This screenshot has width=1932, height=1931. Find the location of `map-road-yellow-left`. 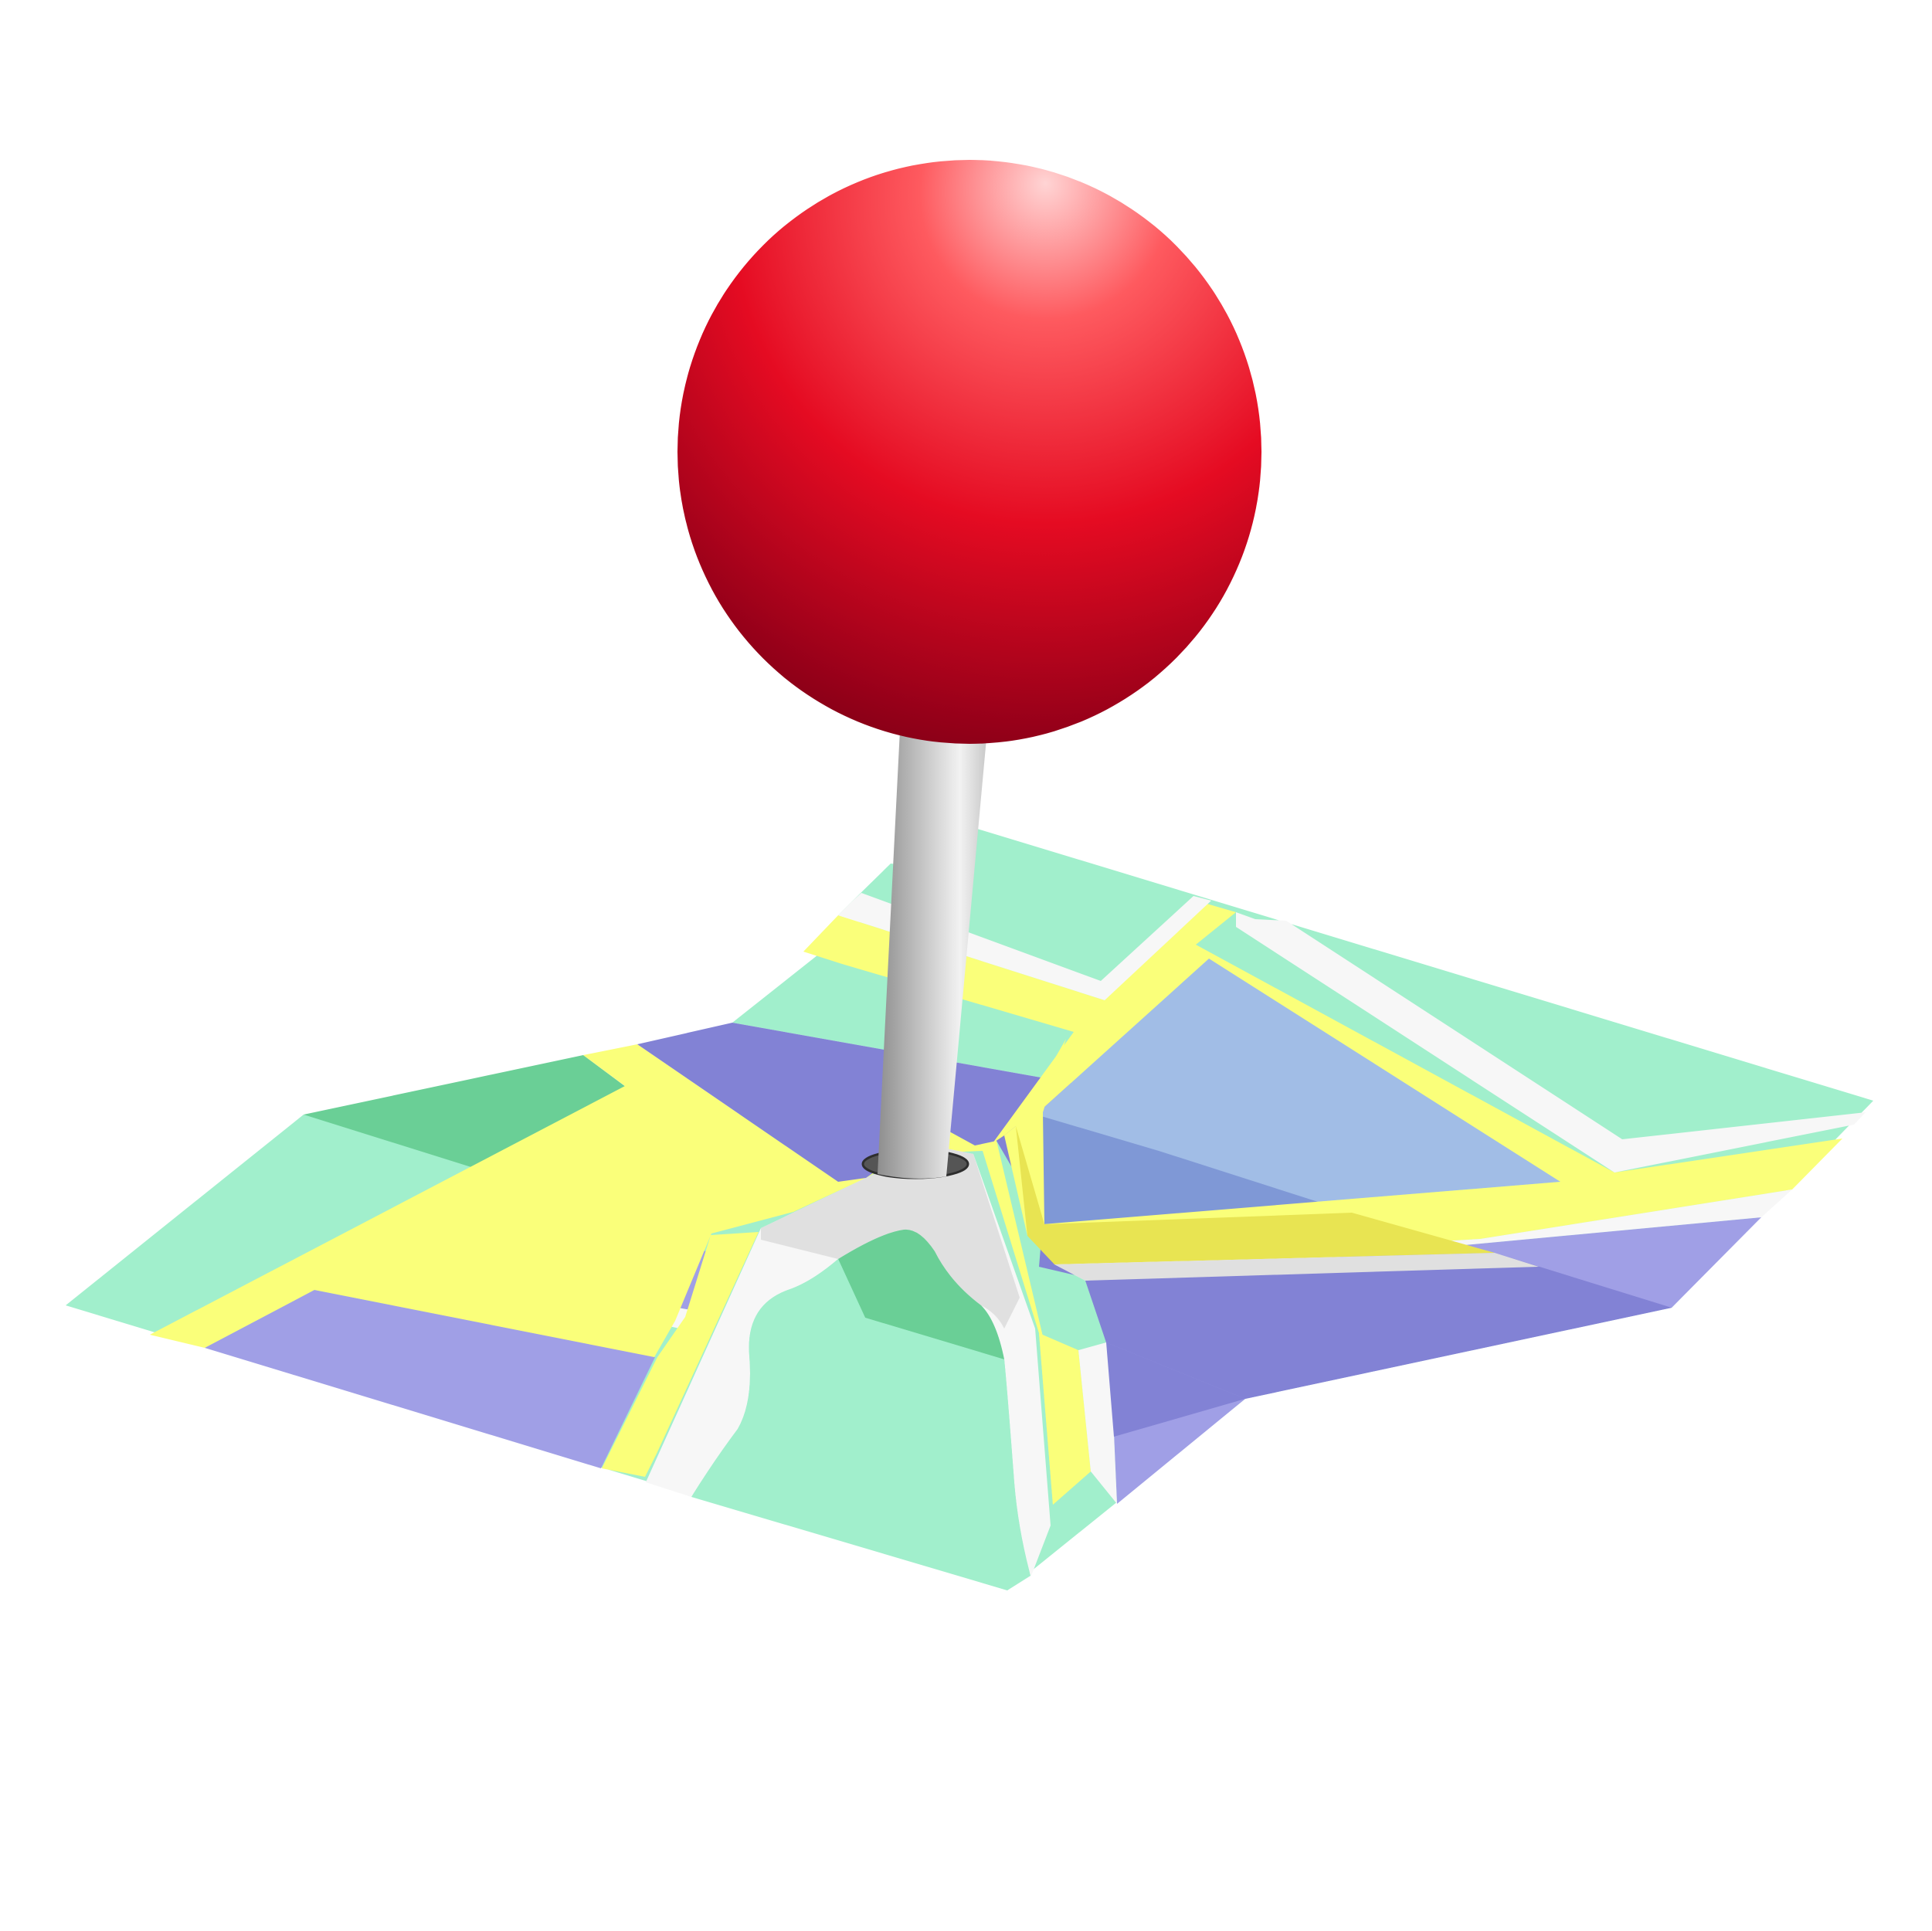

map-road-yellow-left is located at coordinates (620, 1274).